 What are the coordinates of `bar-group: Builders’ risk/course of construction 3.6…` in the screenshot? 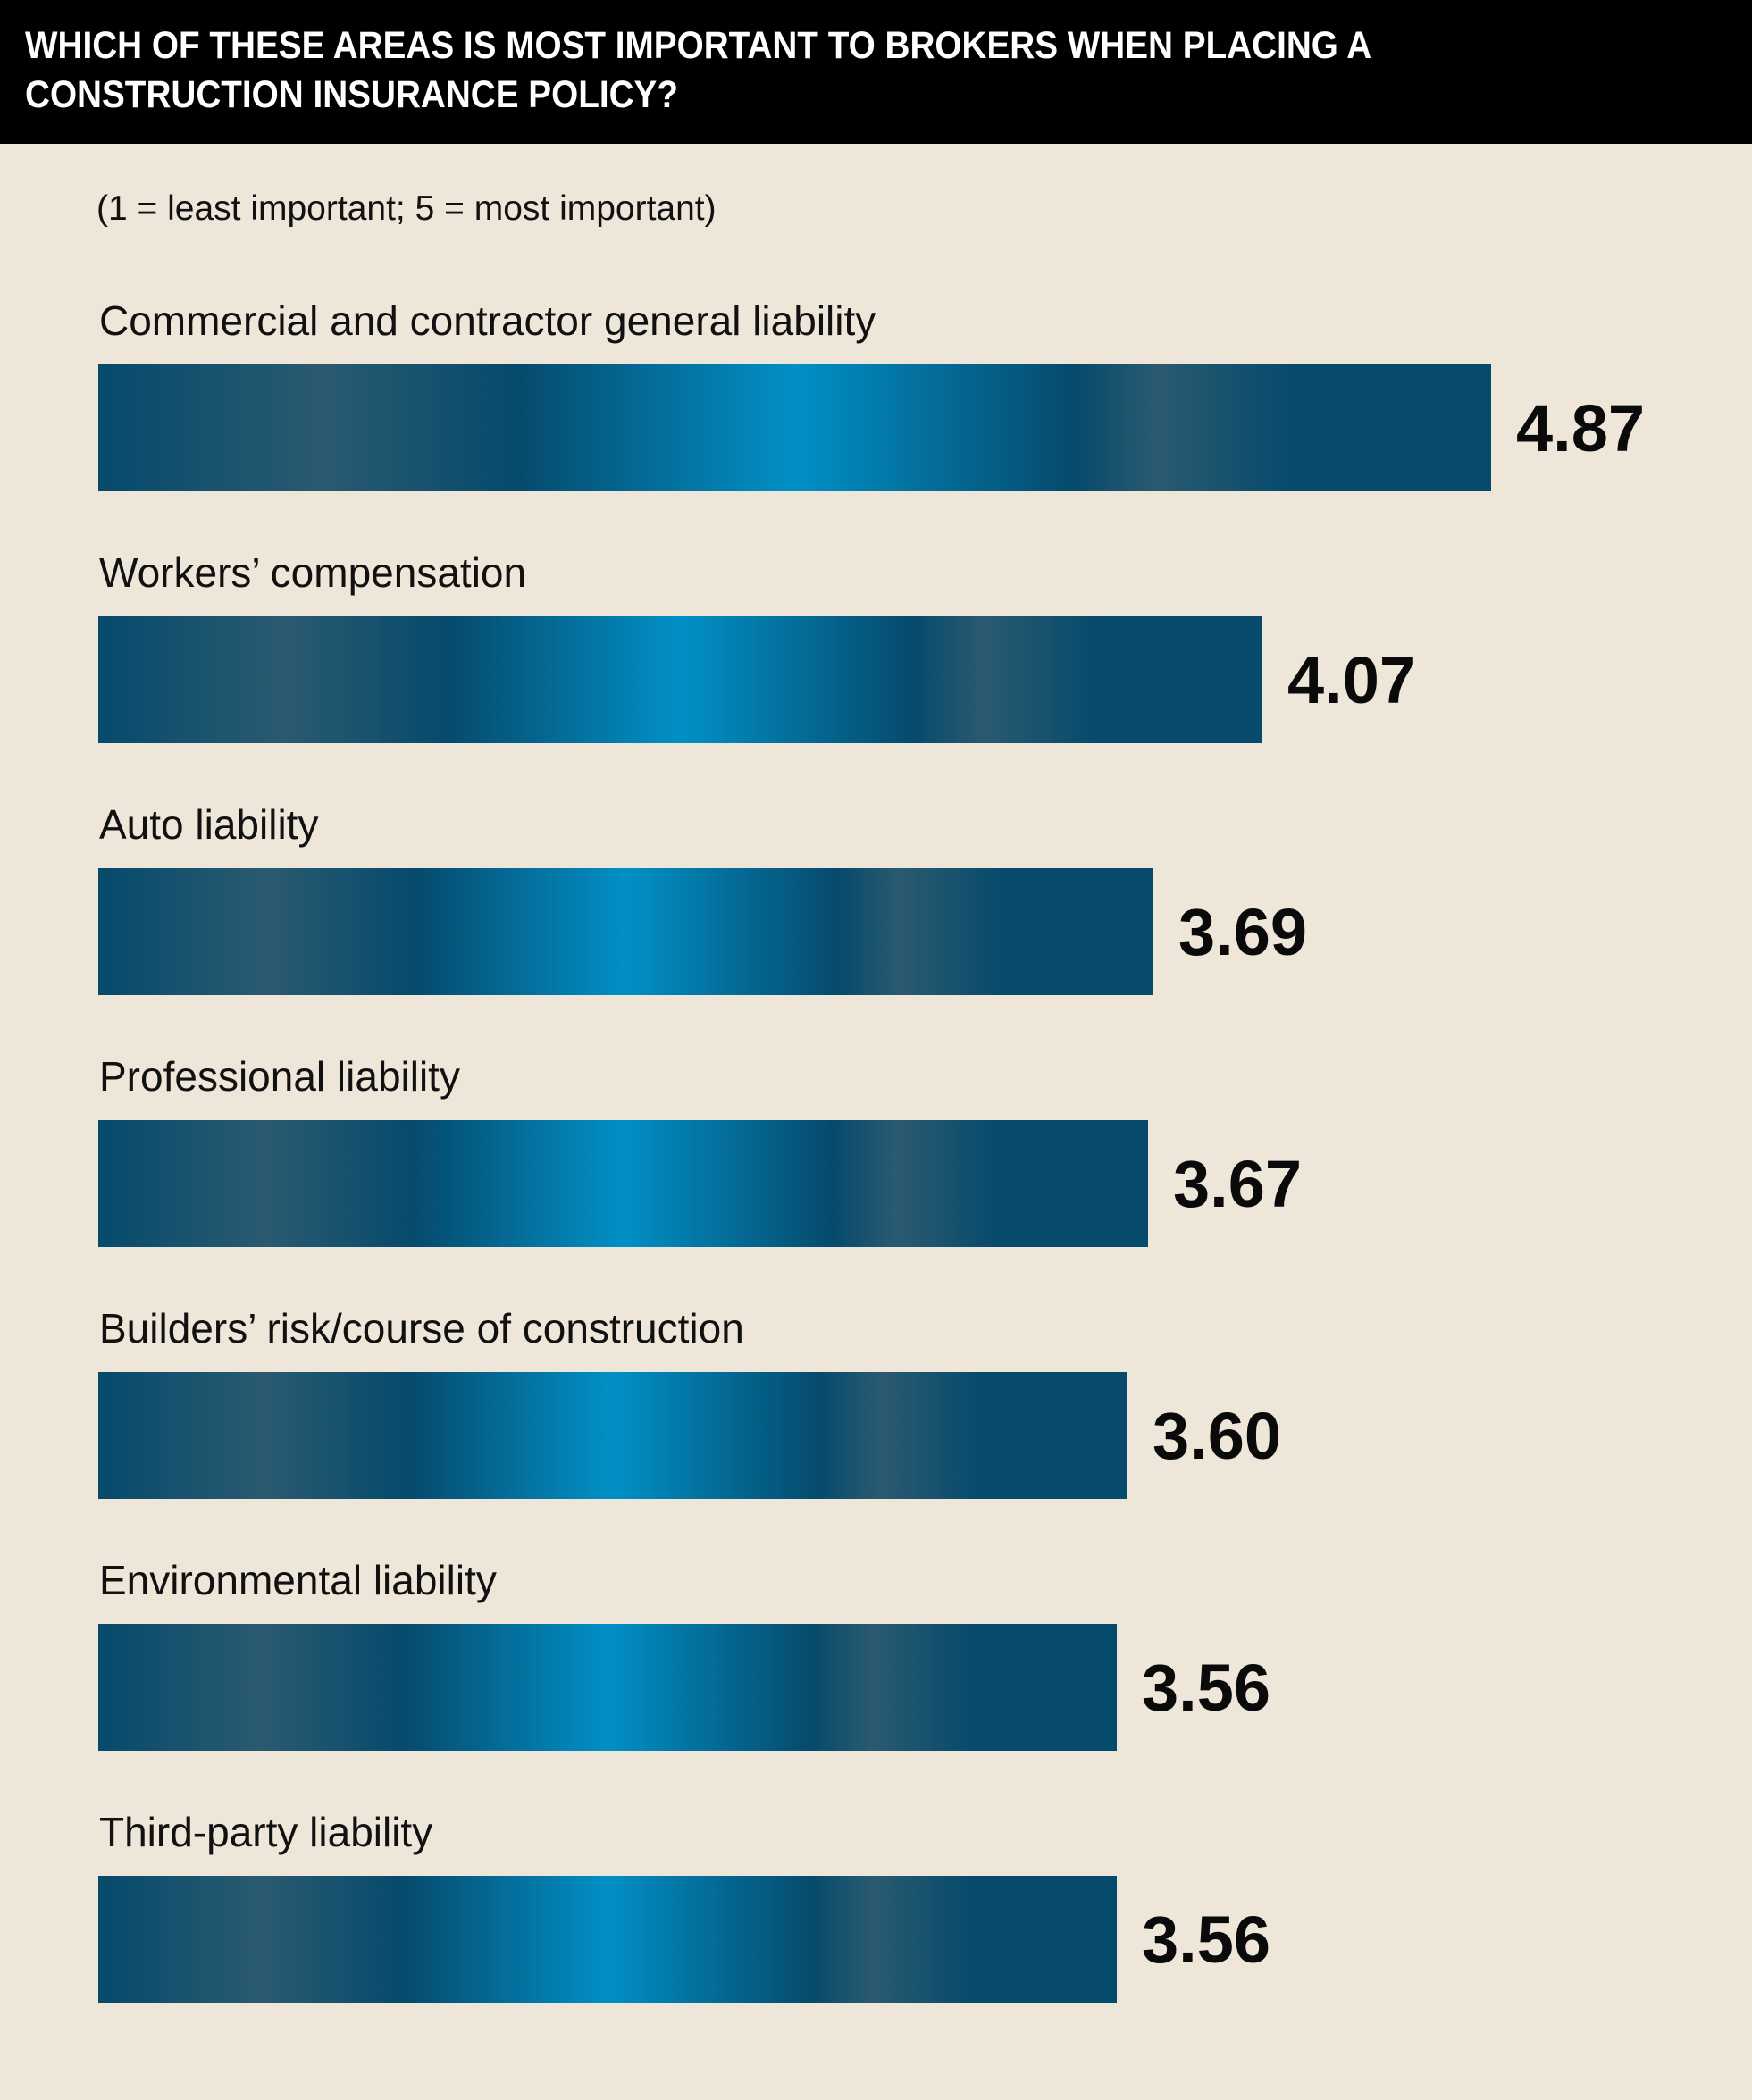 It's located at (689, 1402).